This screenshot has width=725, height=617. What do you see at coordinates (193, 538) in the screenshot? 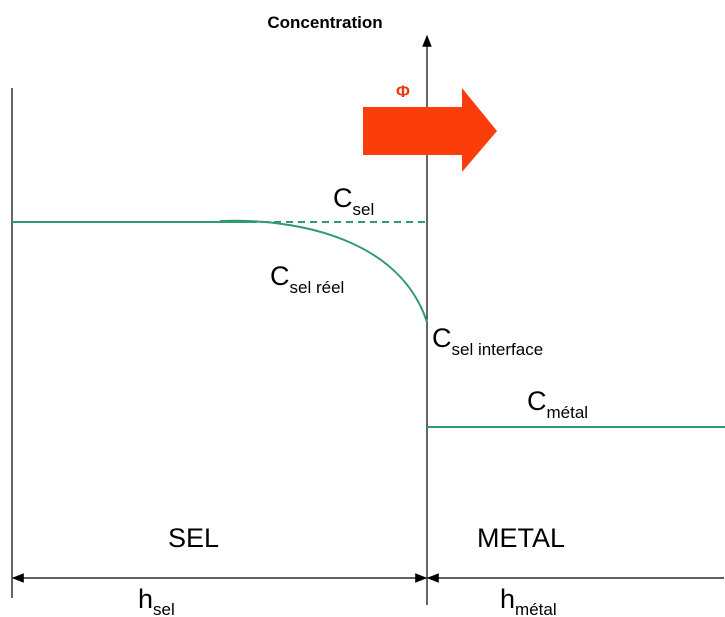
I see `region-label: SEL` at bounding box center [193, 538].